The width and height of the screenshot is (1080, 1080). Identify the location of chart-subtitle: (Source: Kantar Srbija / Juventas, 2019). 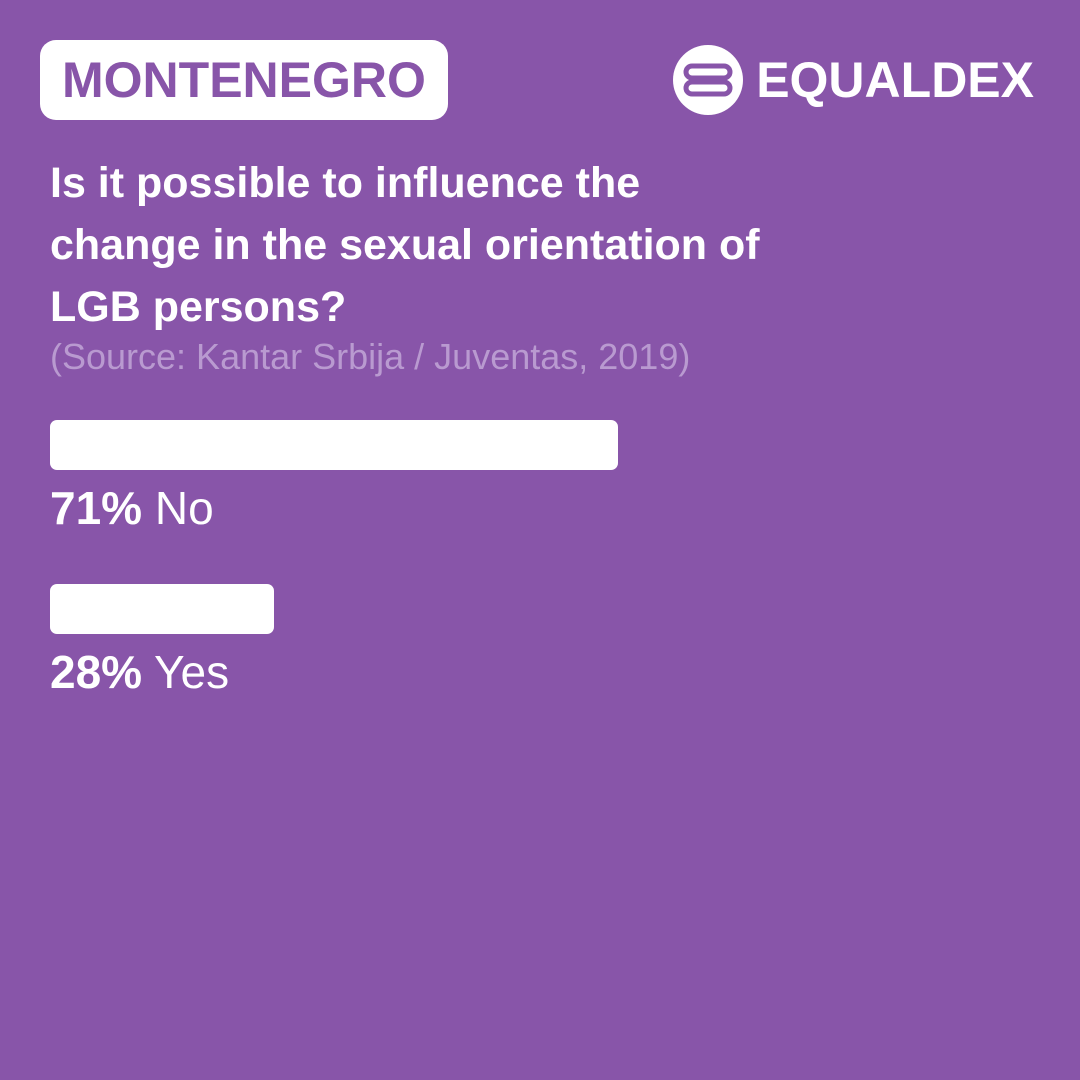
(370, 356).